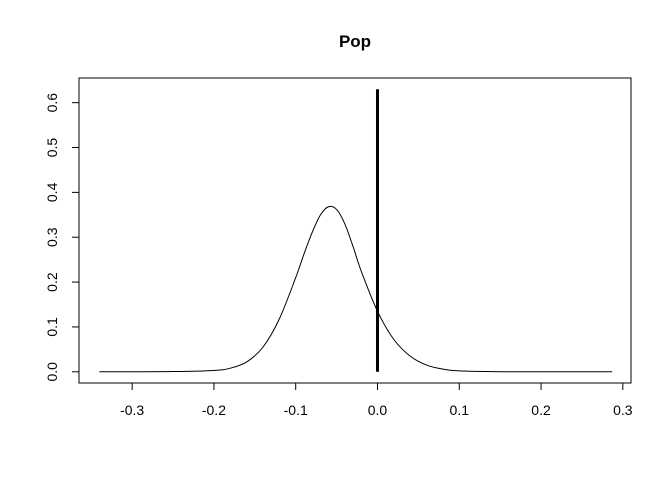 This screenshot has width=672, height=480. Describe the element at coordinates (52, 103) in the screenshot. I see `y-tick-label: 0.6` at that location.